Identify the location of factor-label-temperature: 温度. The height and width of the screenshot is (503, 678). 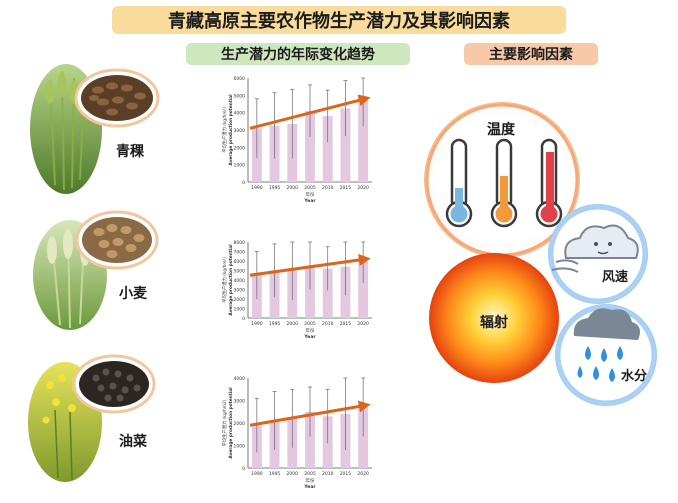
(501, 130).